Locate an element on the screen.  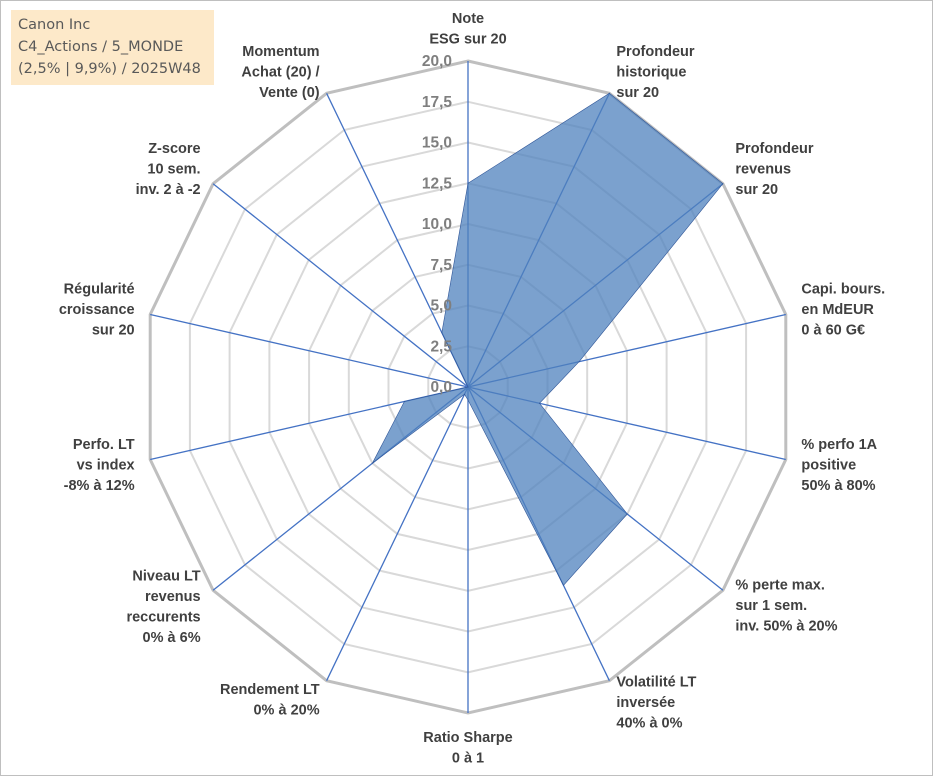
category-label: Régularité croissance sur 20 is located at coordinates (97, 309).